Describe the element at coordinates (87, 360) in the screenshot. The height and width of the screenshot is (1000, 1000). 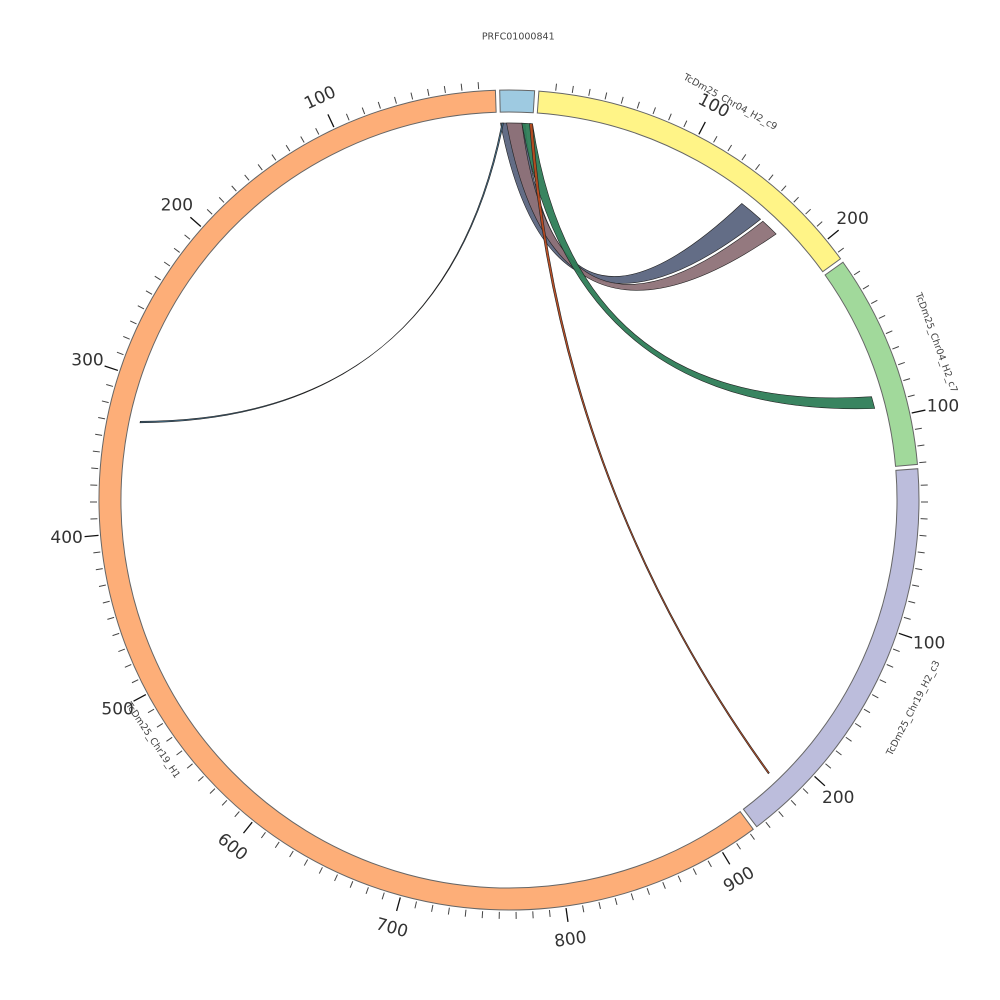
I see `tick-label-h1-300: 300` at that location.